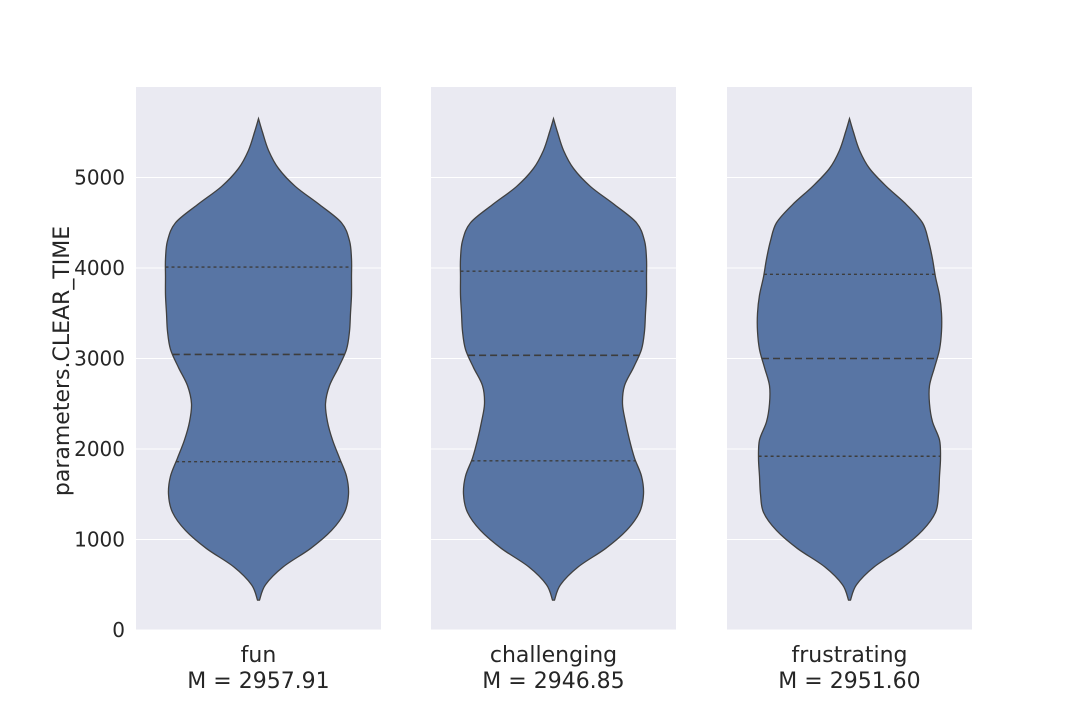  I want to click on mean-label: M = 2946.85, so click(553, 681).